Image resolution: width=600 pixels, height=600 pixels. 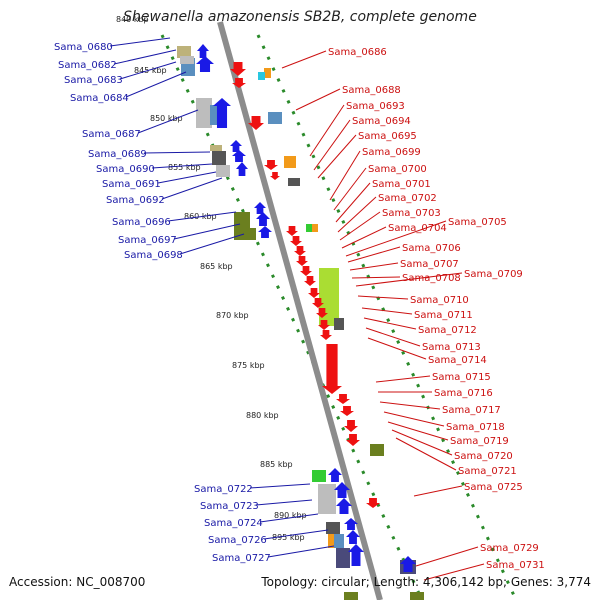 I want to click on gene-label-left: Sama_0696, so click(x=141, y=222).